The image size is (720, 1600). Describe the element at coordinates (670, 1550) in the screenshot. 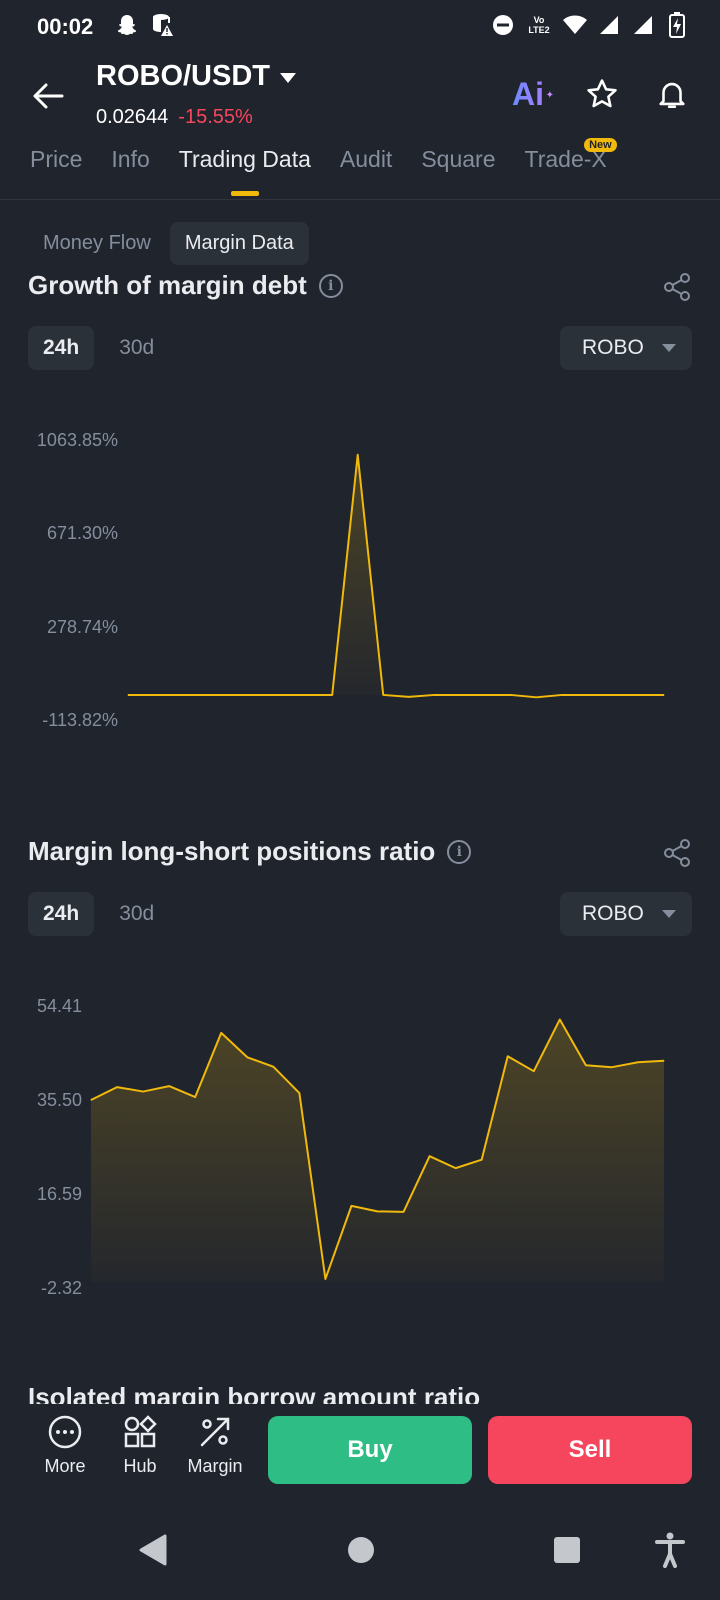

I see `accessibility-button` at that location.